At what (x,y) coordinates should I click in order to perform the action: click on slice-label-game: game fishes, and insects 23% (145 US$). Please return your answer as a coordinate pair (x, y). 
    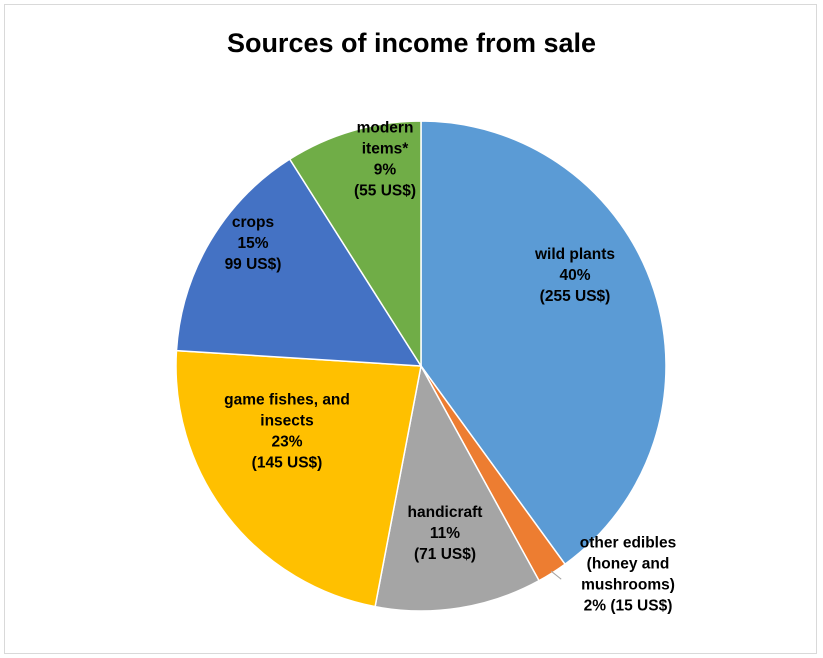
    Looking at the image, I should click on (287, 432).